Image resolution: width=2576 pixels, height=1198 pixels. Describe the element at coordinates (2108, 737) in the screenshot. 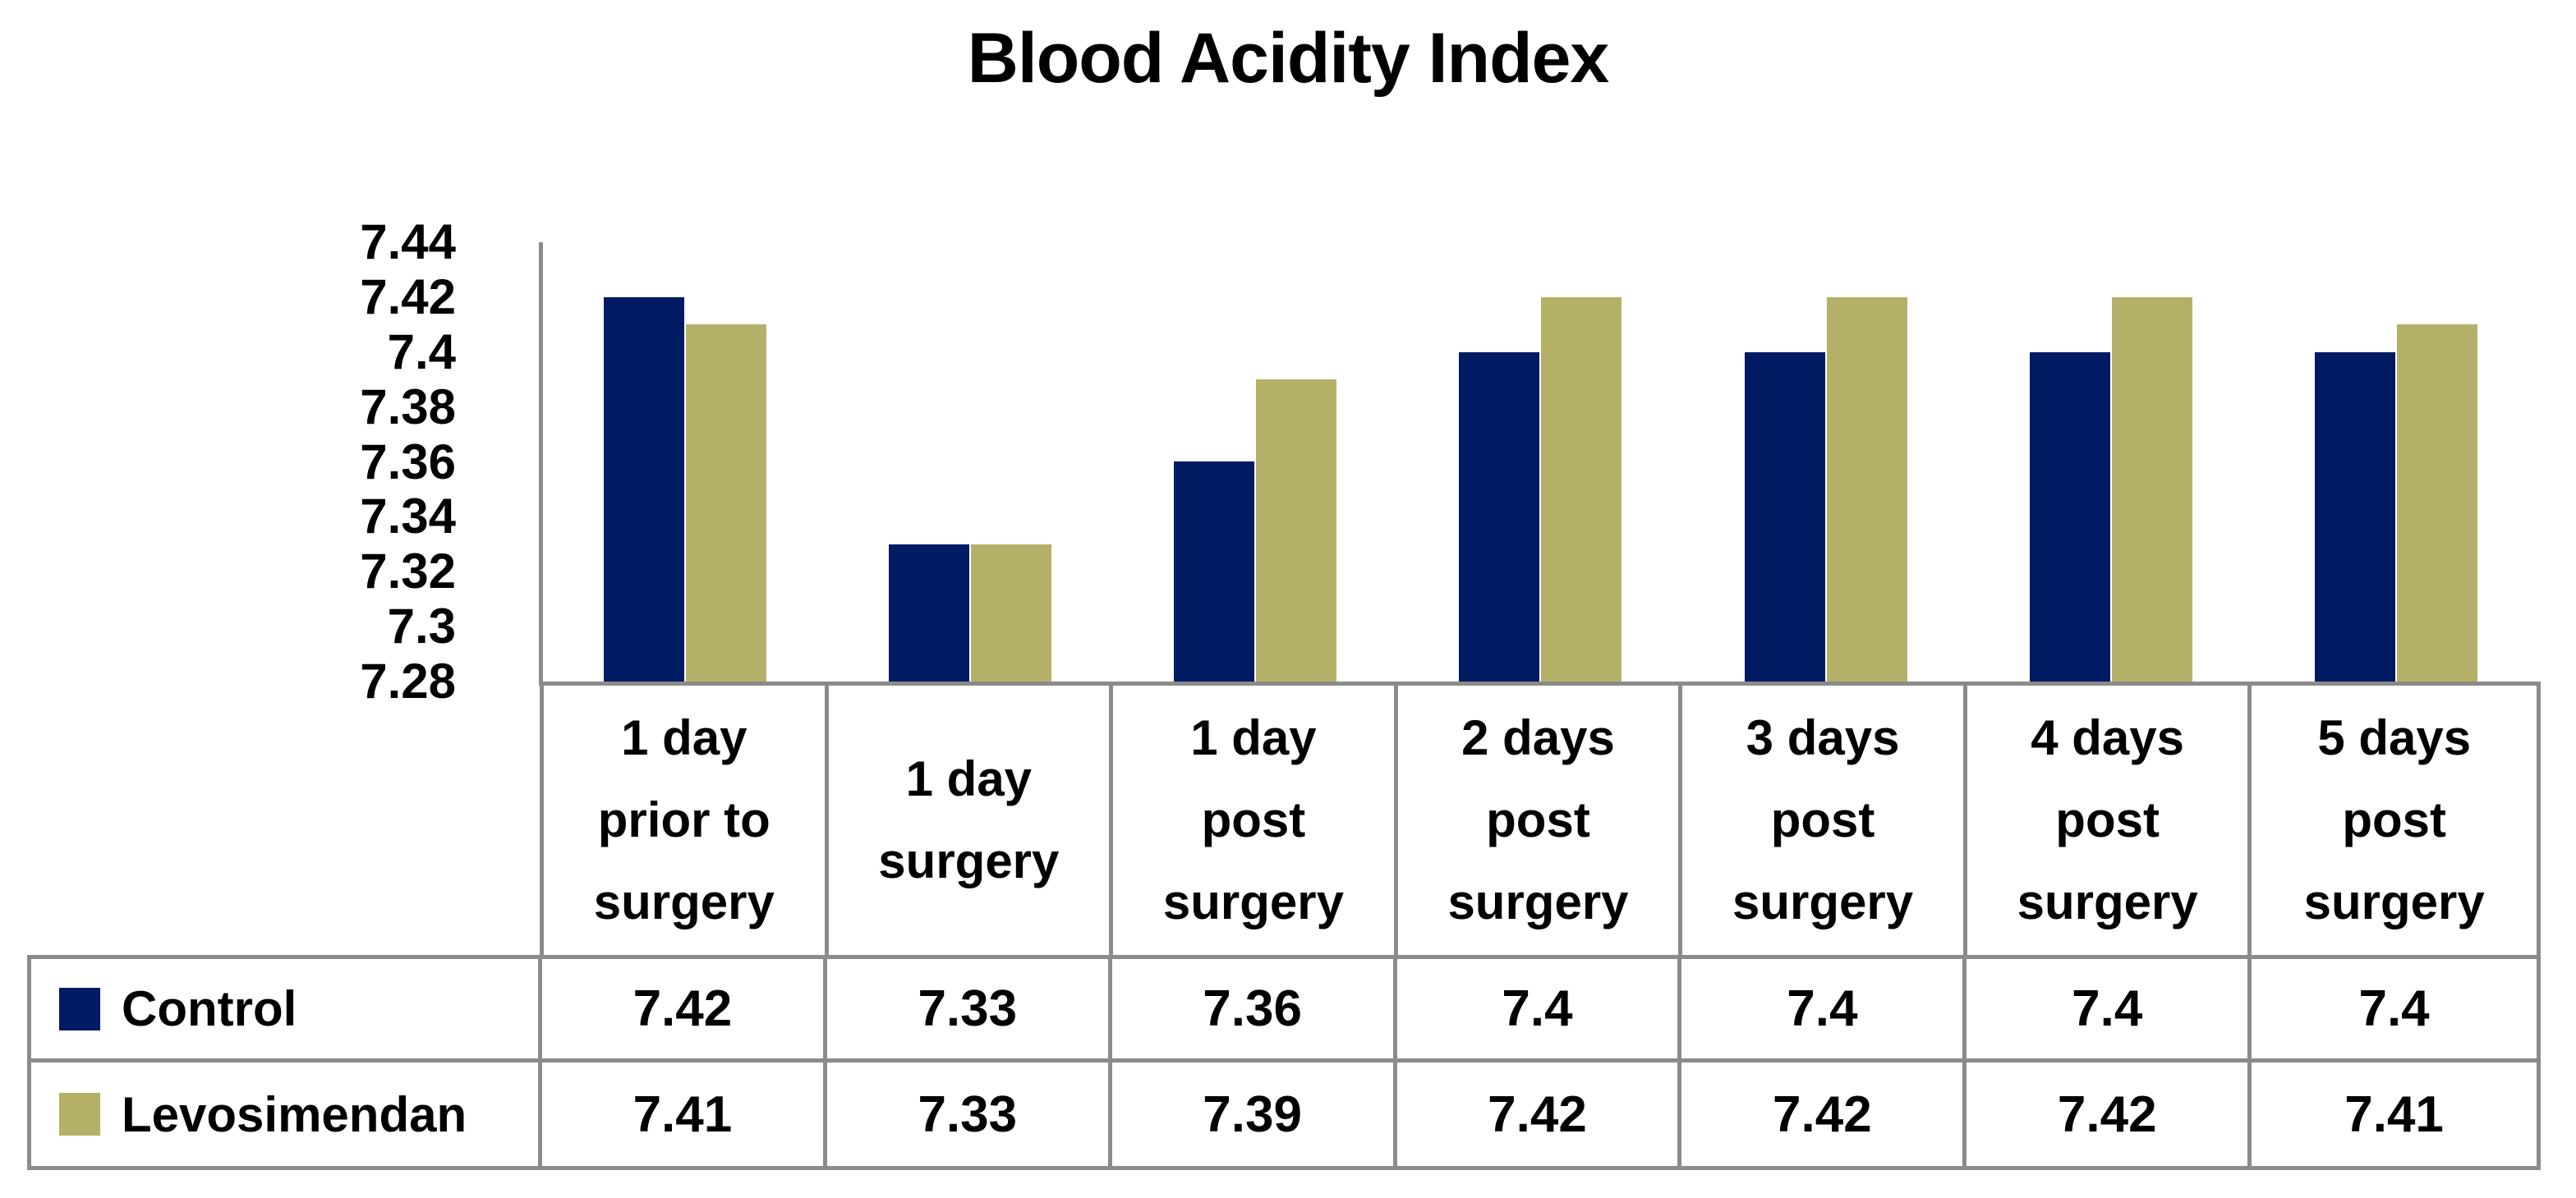

I see `category-label-line: 4 days` at that location.